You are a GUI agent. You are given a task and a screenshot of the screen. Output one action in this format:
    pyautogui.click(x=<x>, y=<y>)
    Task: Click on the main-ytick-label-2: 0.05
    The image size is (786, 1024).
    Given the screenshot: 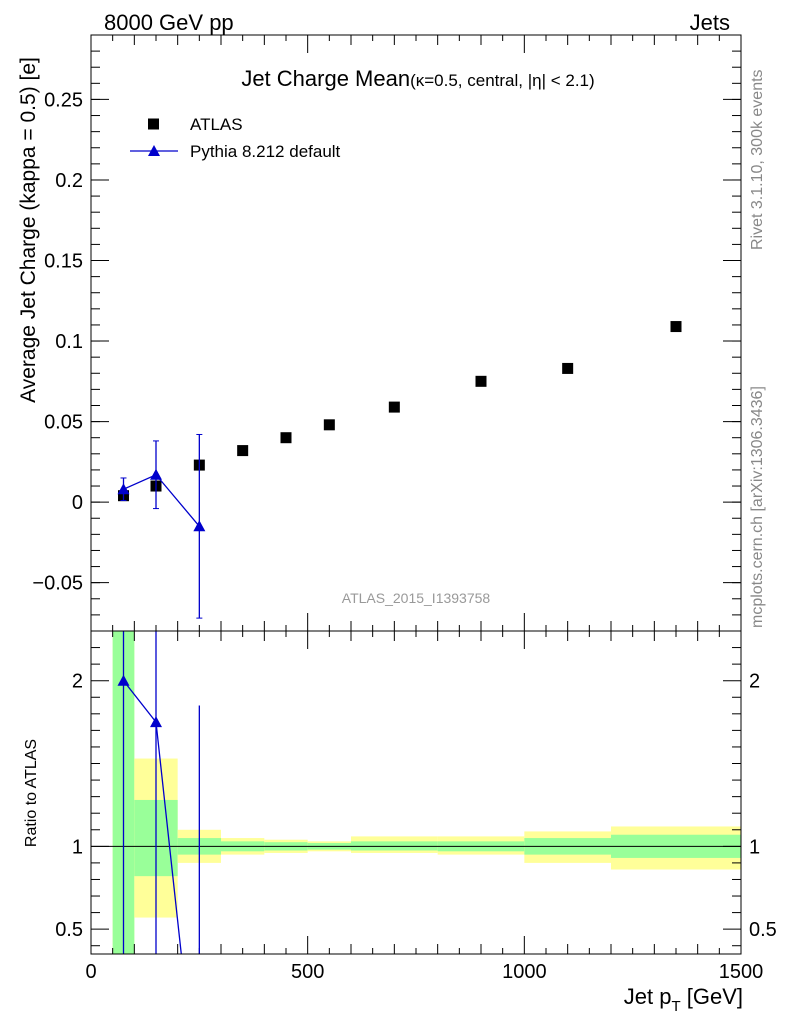 What is the action you would take?
    pyautogui.click(x=63, y=423)
    